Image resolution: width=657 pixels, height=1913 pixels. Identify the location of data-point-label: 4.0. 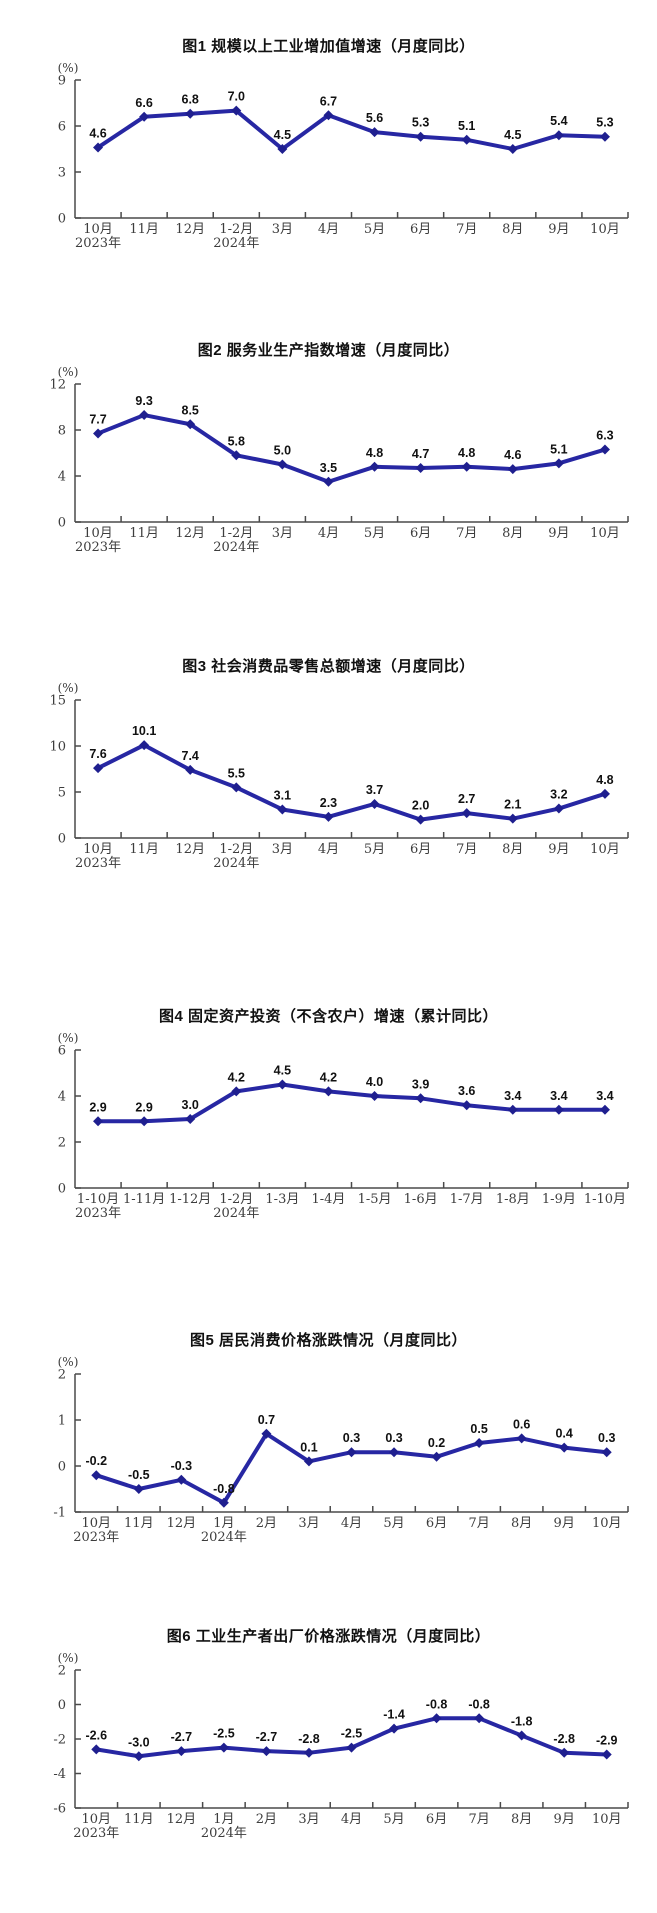
(374, 1082).